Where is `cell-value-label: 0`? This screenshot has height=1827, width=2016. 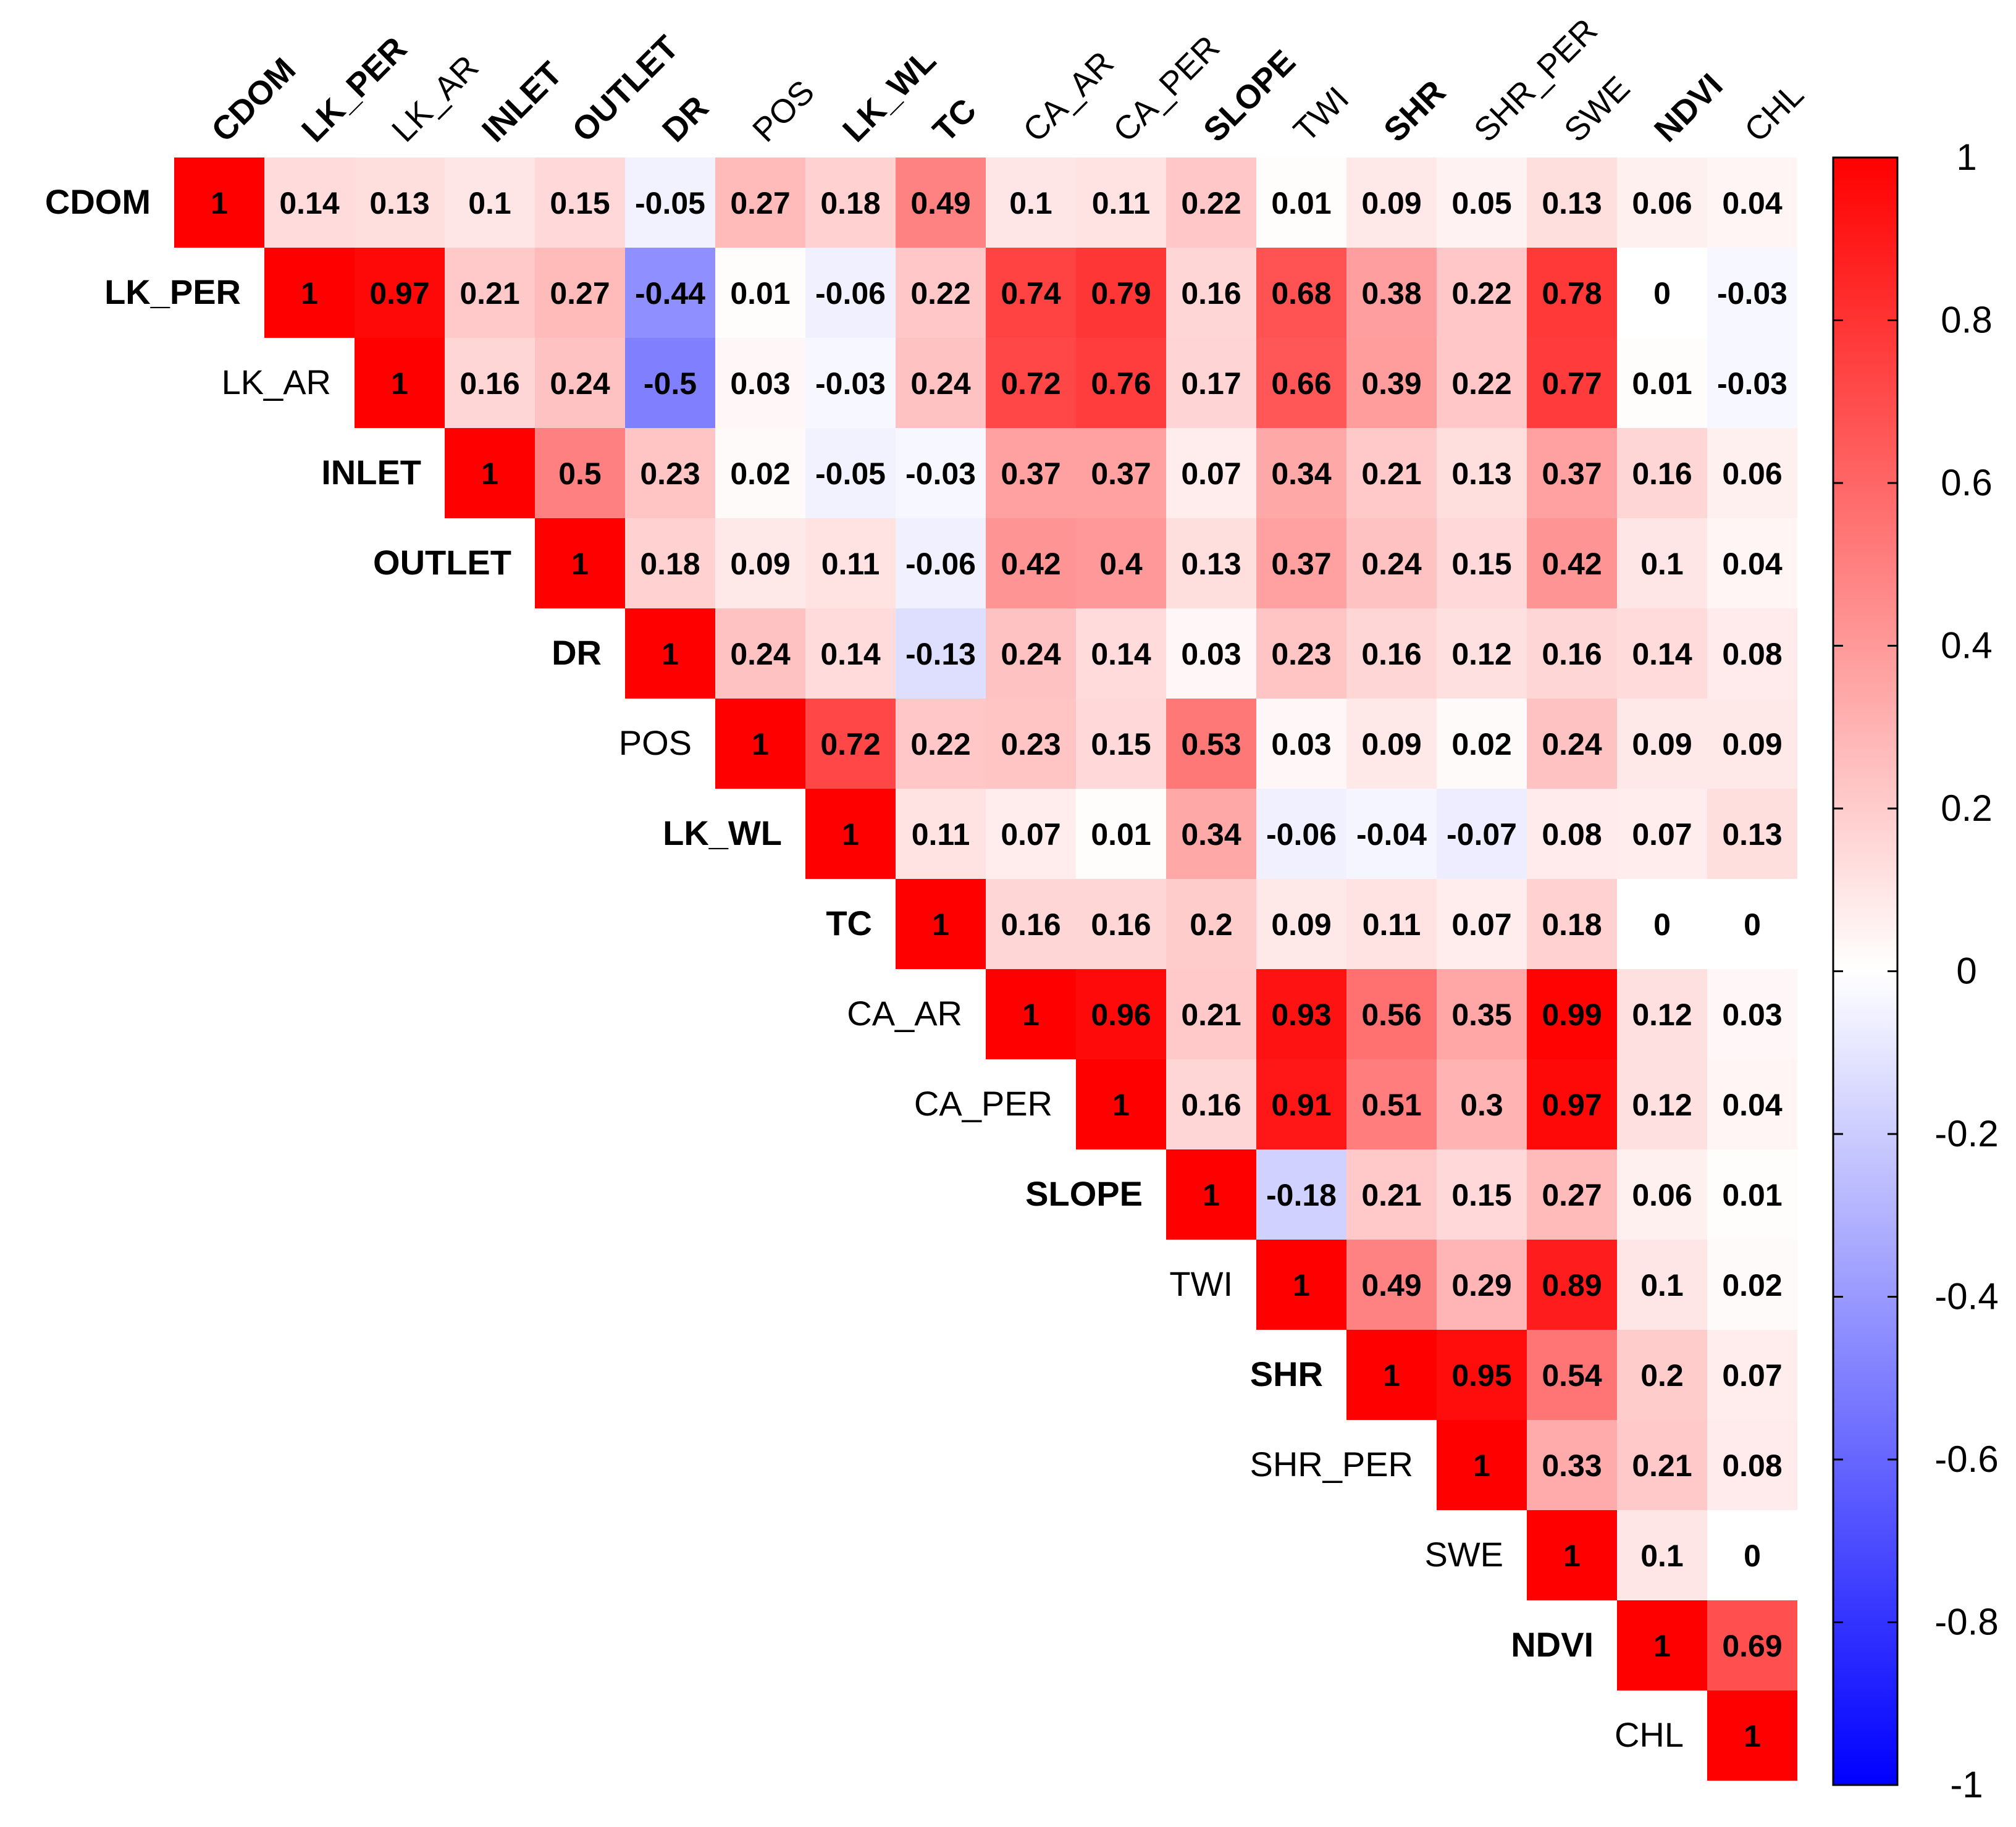
cell-value-label: 0 is located at coordinates (1662, 293).